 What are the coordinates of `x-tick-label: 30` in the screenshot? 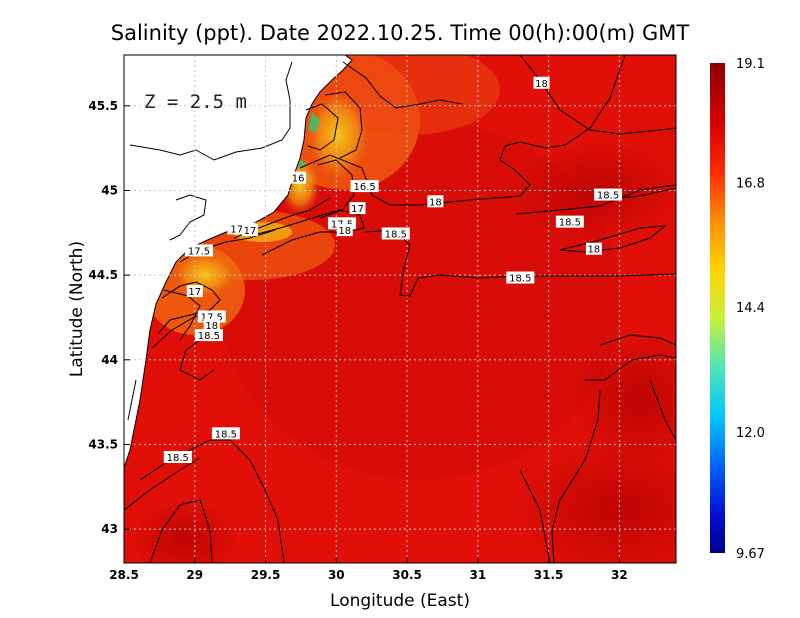 It's located at (336, 575).